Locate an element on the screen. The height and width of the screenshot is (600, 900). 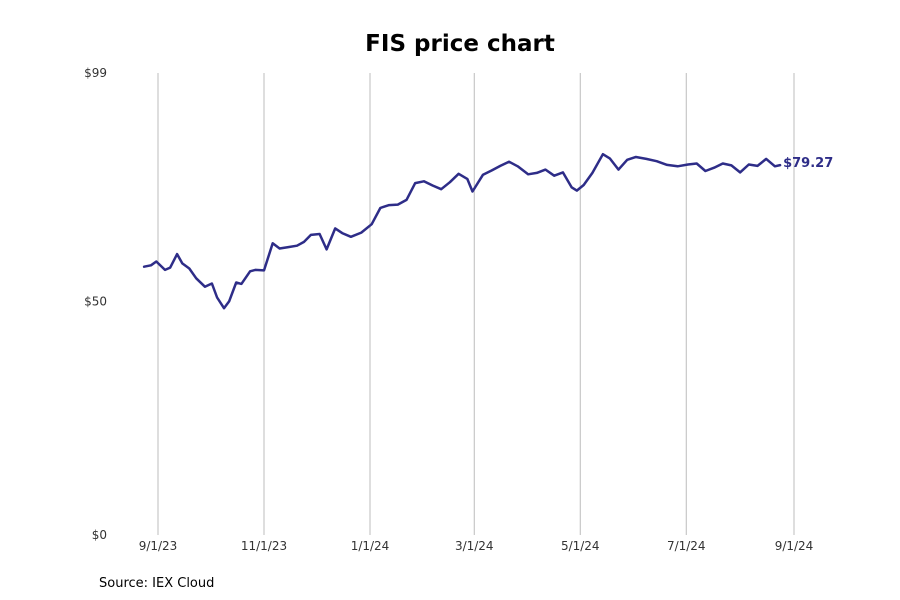
x-tick-label: 3/1/24 is located at coordinates (474, 546).